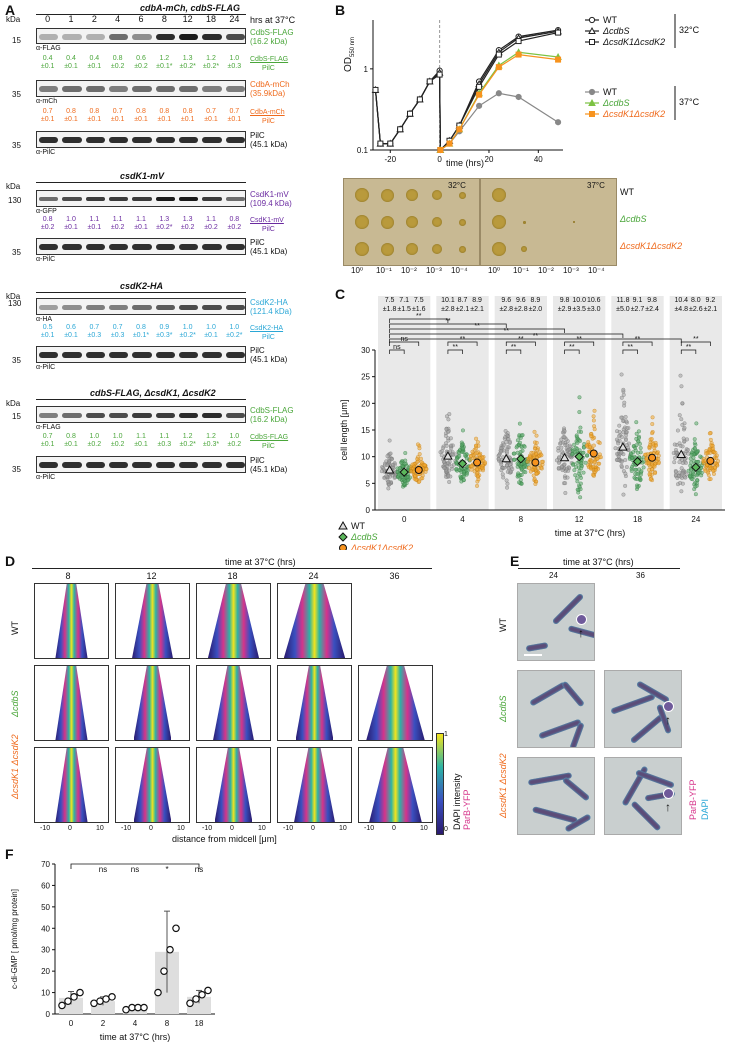 Image resolution: width=738 pixels, height=1049 pixels. Describe the element at coordinates (271, 311) in the screenshot. I see `blot3-csdk2-size: (121.4 kDa)` at that location.